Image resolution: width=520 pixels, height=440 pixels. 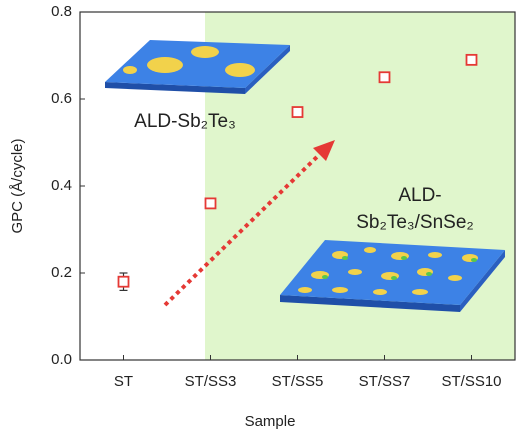 I want to click on x-tick-label: ST/SS5, so click(x=298, y=381).